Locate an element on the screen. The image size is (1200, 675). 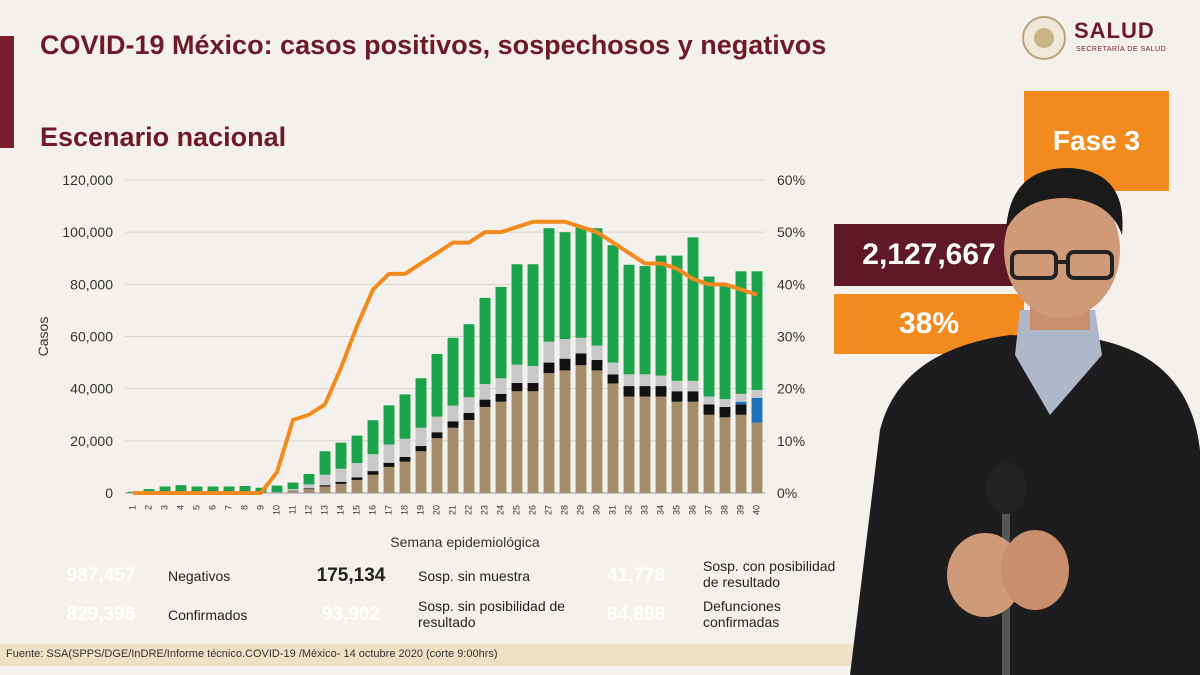
legend-label-confirmados: Confirmados is located at coordinates (208, 615).